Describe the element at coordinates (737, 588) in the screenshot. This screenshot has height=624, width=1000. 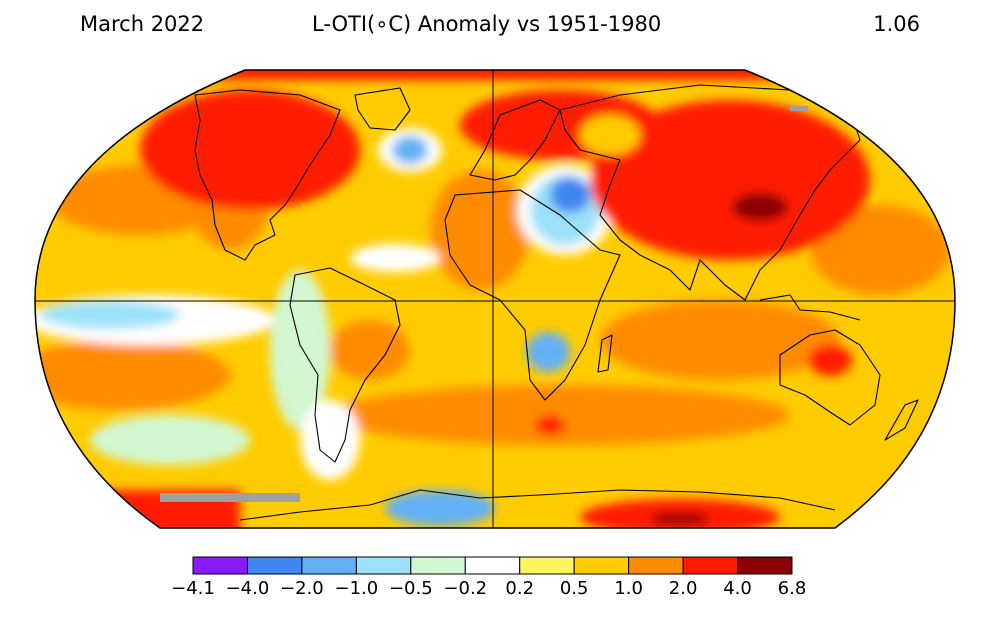
I see `colorbar-tick-label: 4.0` at that location.